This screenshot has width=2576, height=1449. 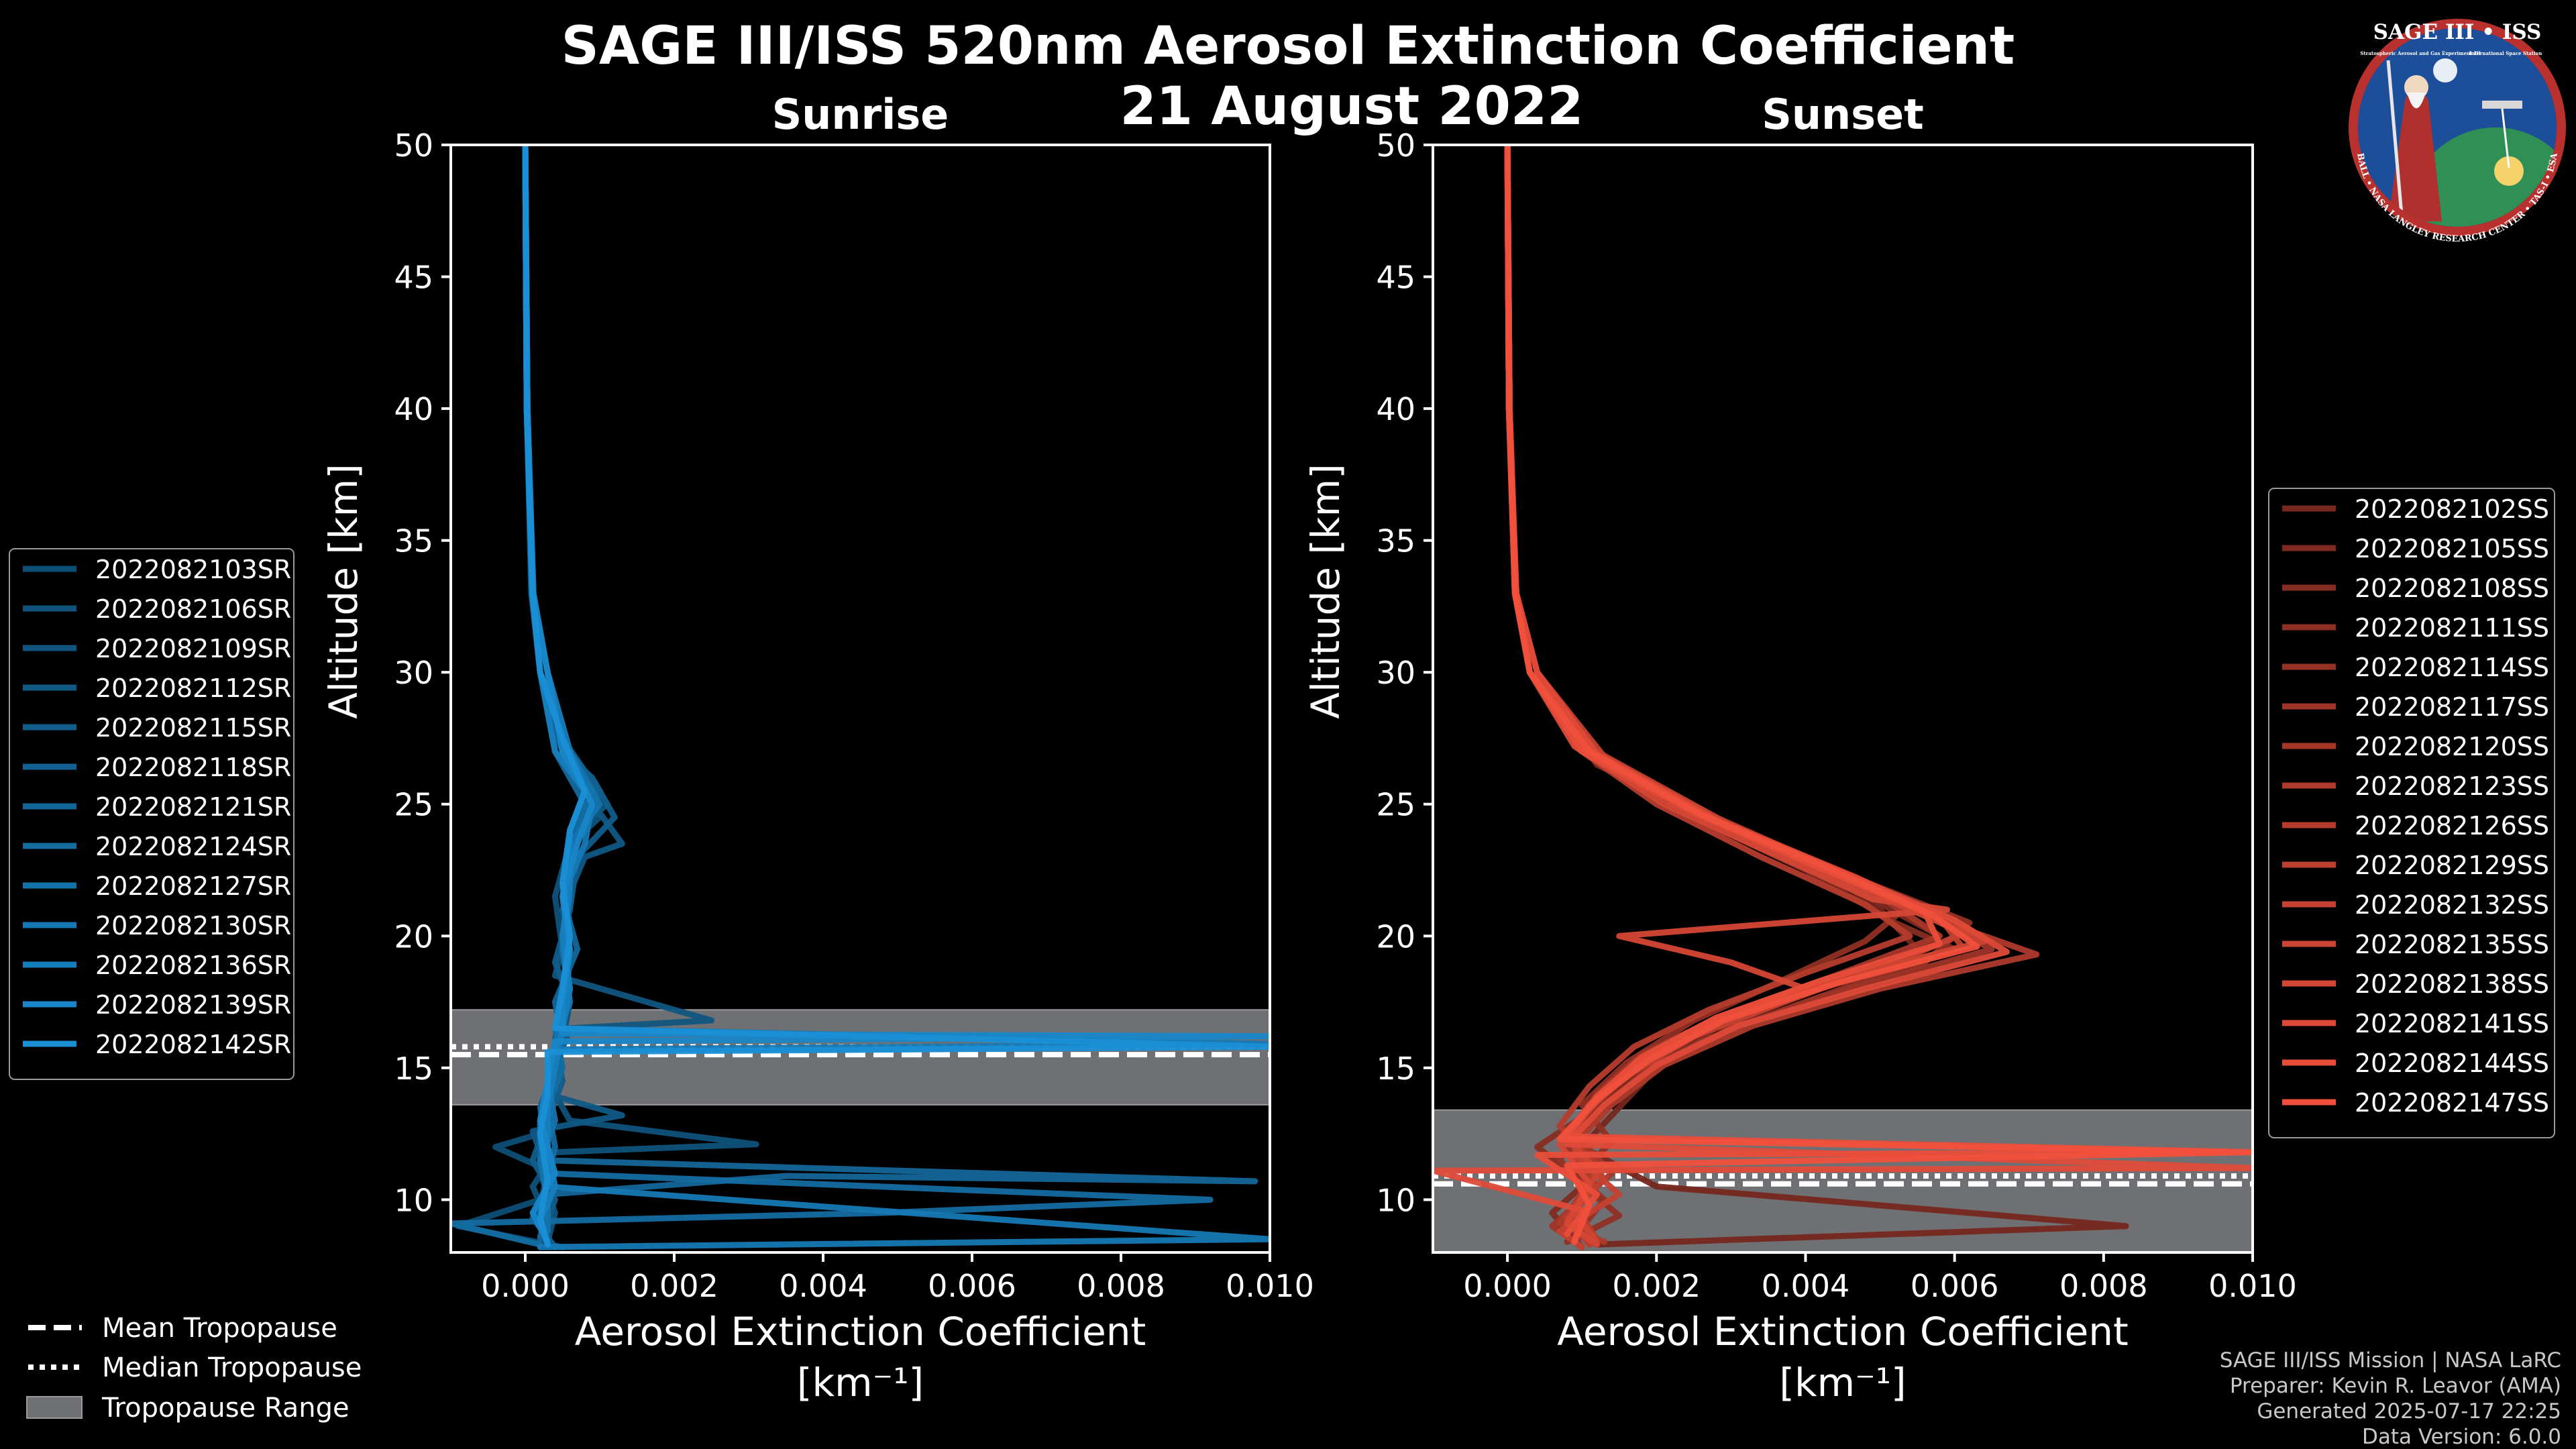 What do you see at coordinates (2452, 1023) in the screenshot?
I see `legend-label-2022082141SS: 2022082141SS` at bounding box center [2452, 1023].